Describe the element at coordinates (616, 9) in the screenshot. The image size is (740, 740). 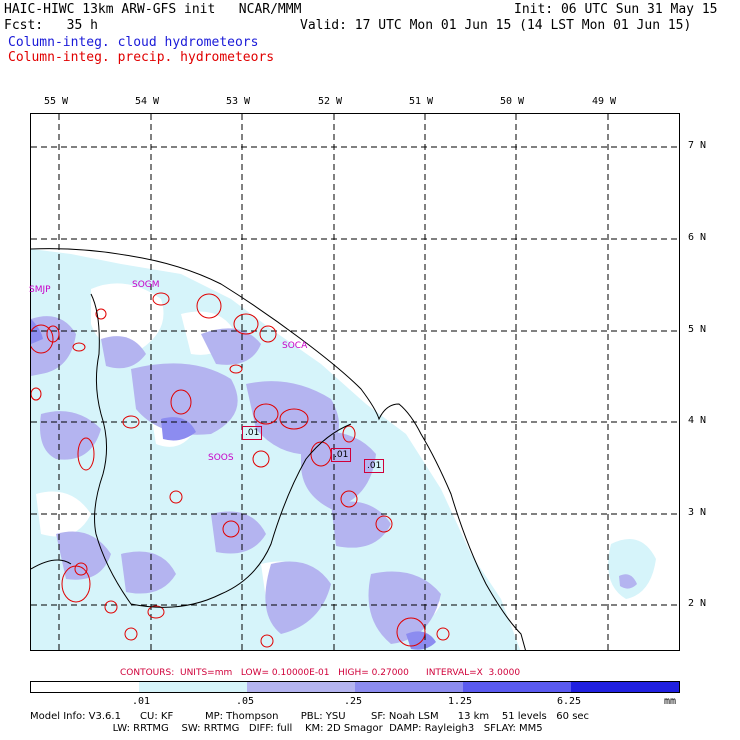
I see `init-time: Init: 06 UTC Sun 31 May 15` at that location.